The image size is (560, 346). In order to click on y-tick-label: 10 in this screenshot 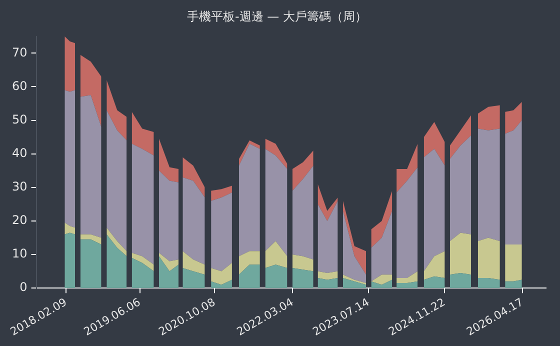, I will do `click(20, 253)`.